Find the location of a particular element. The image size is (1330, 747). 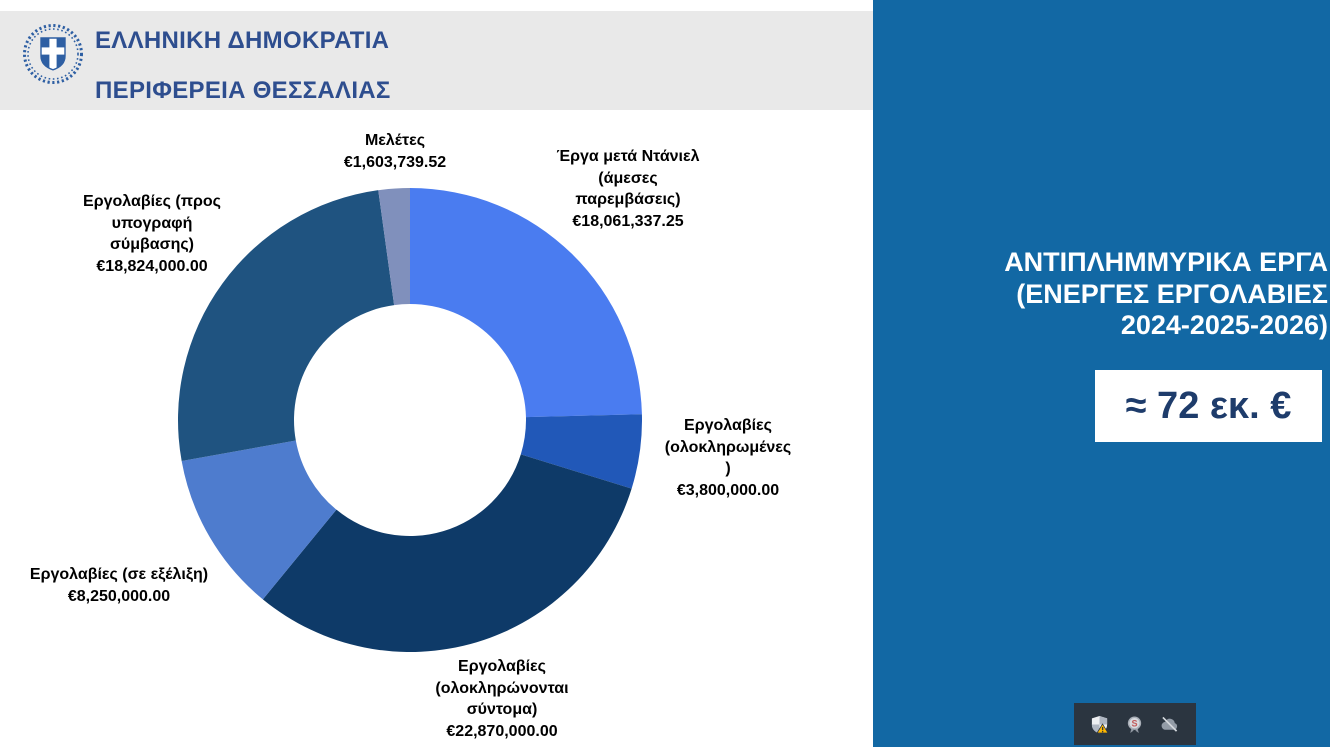

antivirus-s-badge-icon: S is located at coordinates (1134, 724).